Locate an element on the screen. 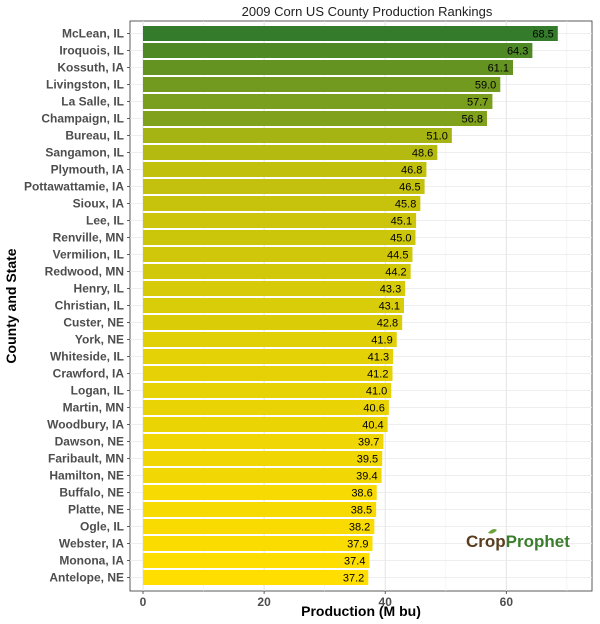  category-label: Monona, IA is located at coordinates (91, 561).